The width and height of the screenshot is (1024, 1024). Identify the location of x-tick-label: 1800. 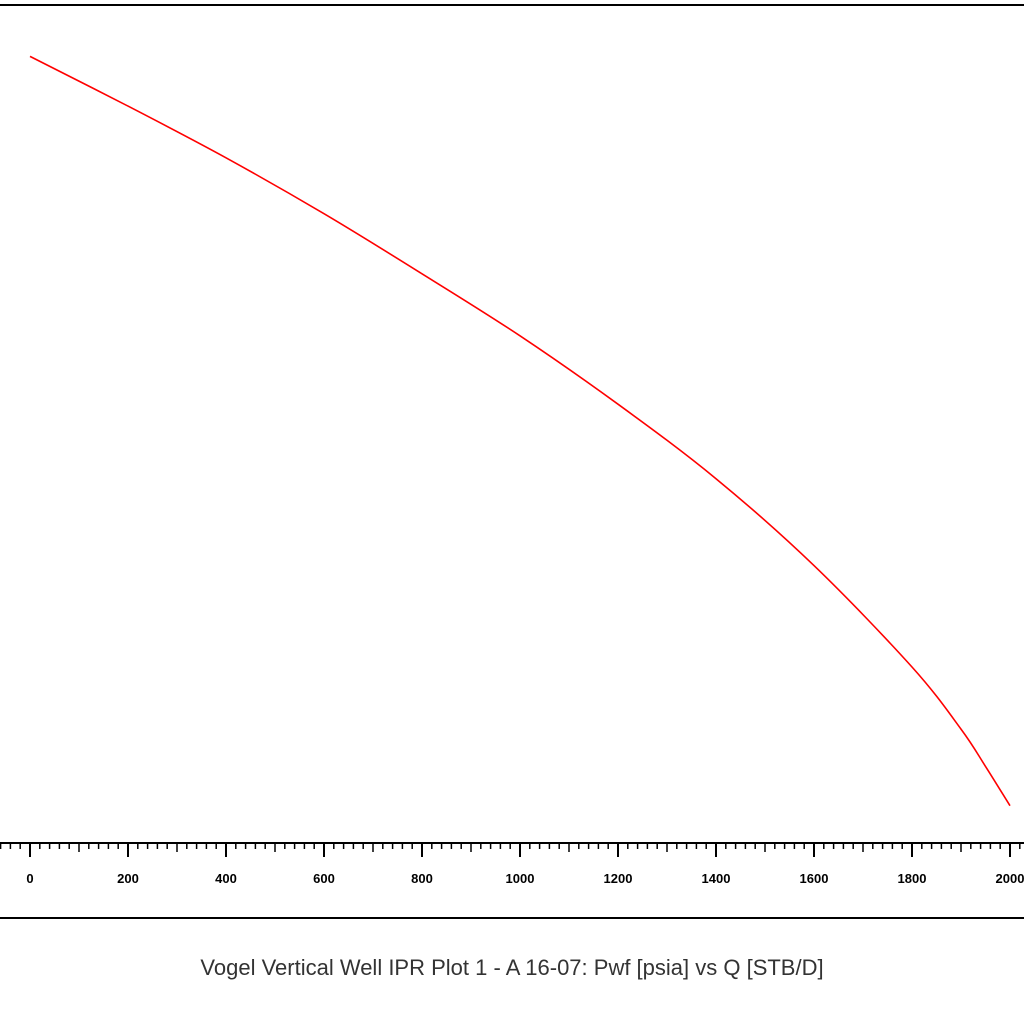
(912, 878).